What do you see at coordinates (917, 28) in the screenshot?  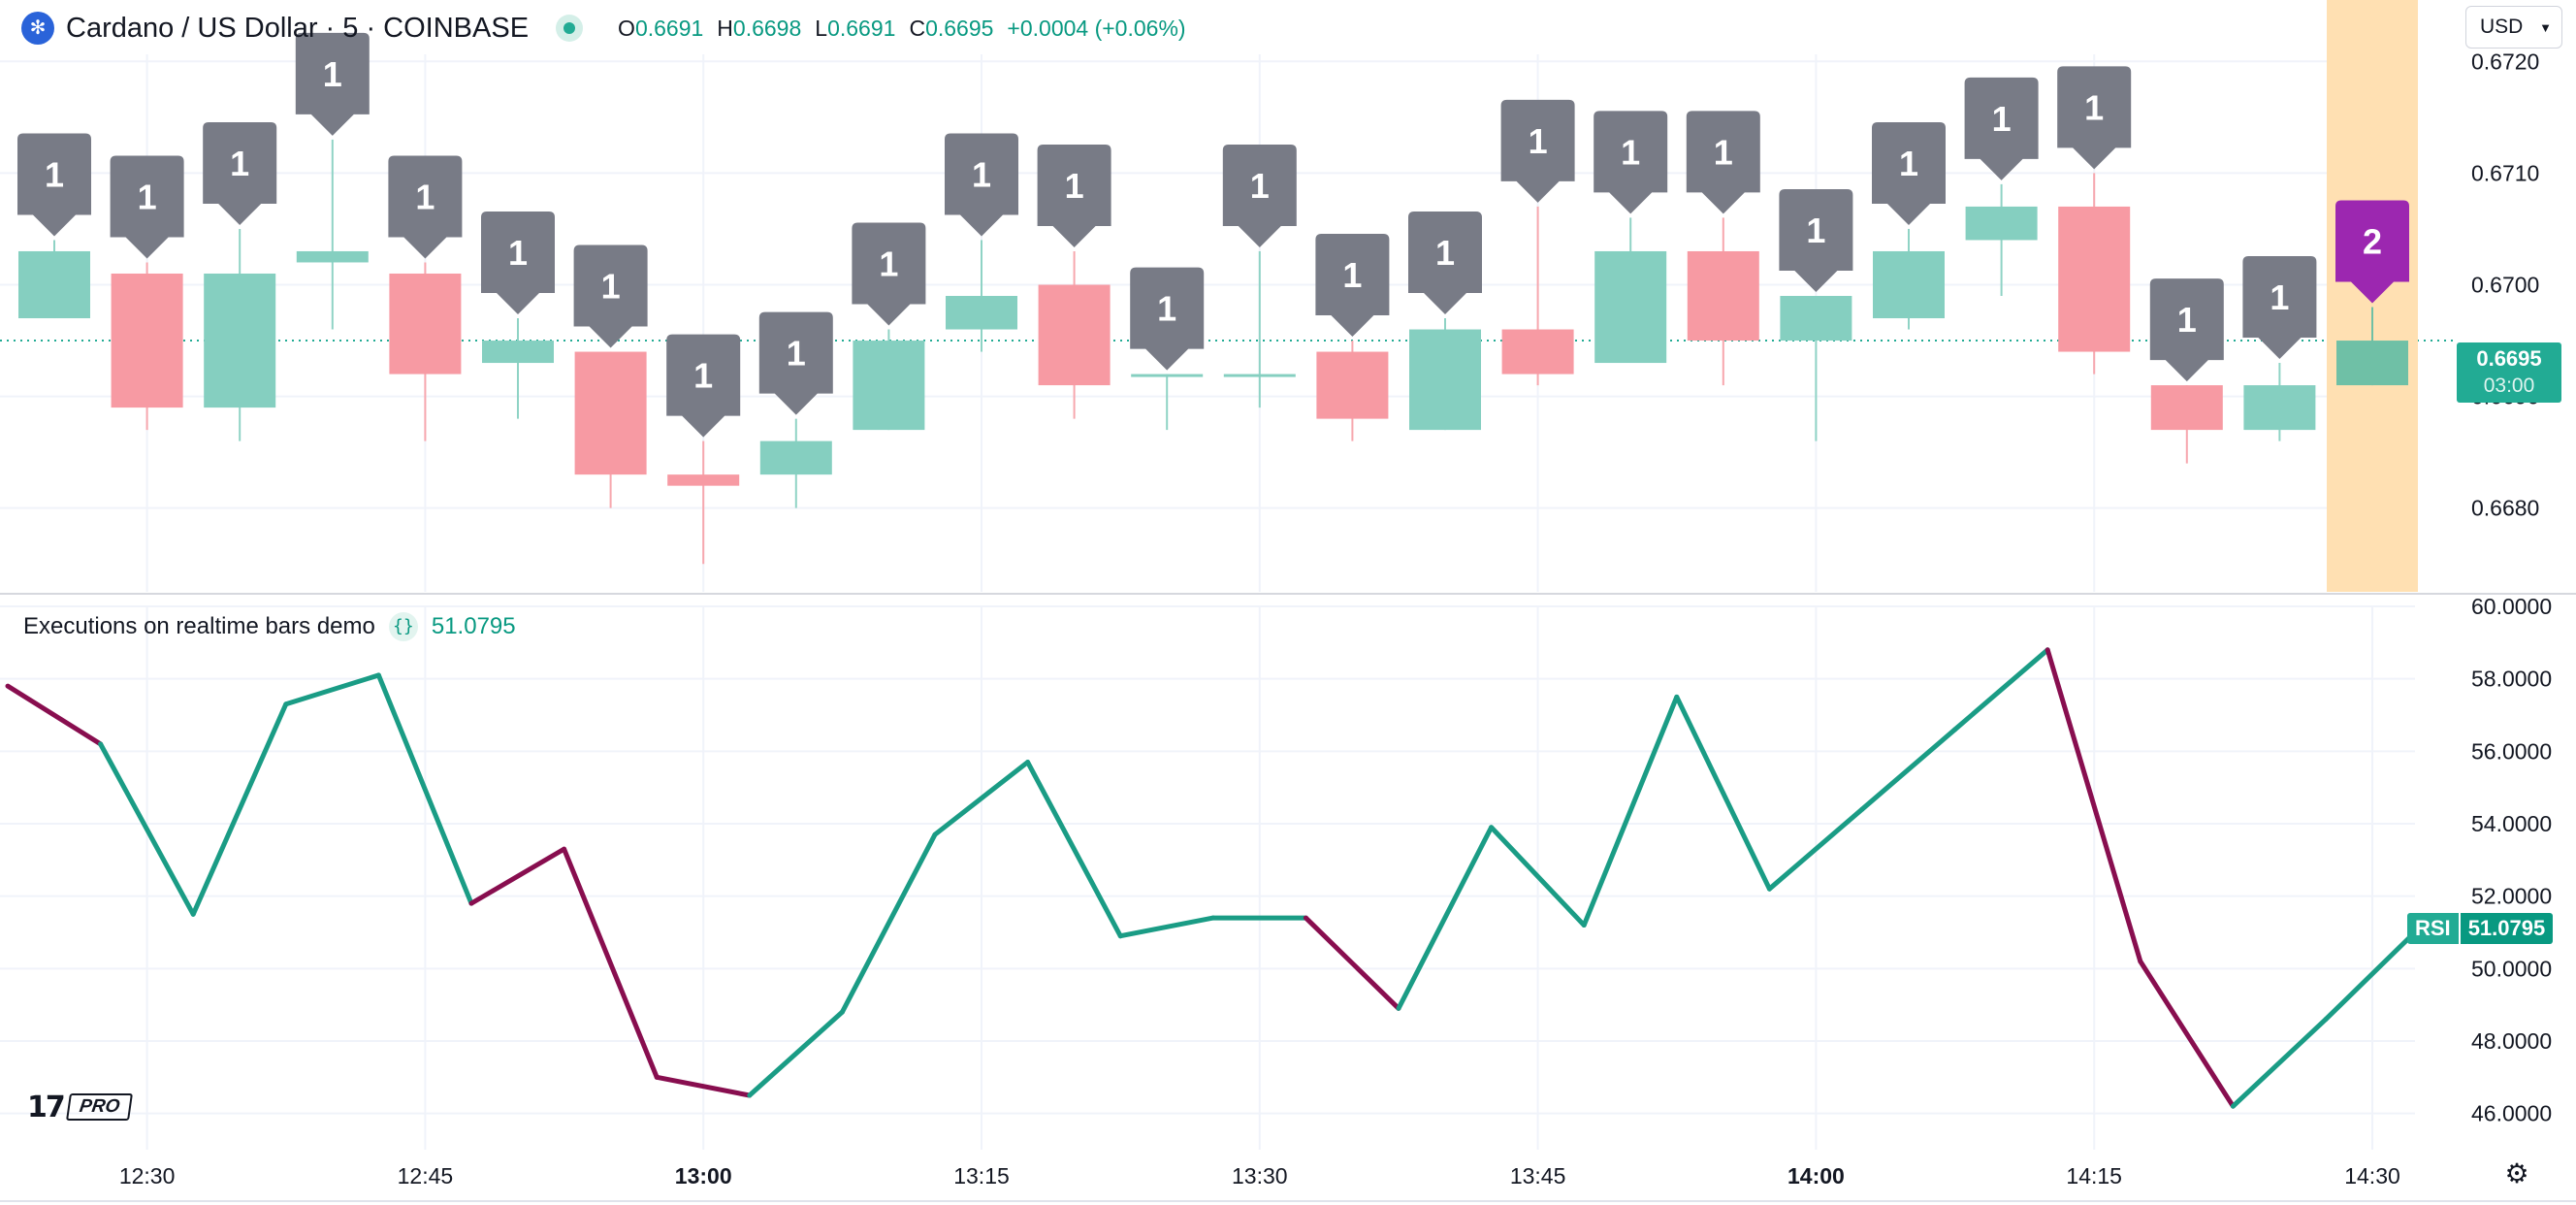 I see `close-label: C` at bounding box center [917, 28].